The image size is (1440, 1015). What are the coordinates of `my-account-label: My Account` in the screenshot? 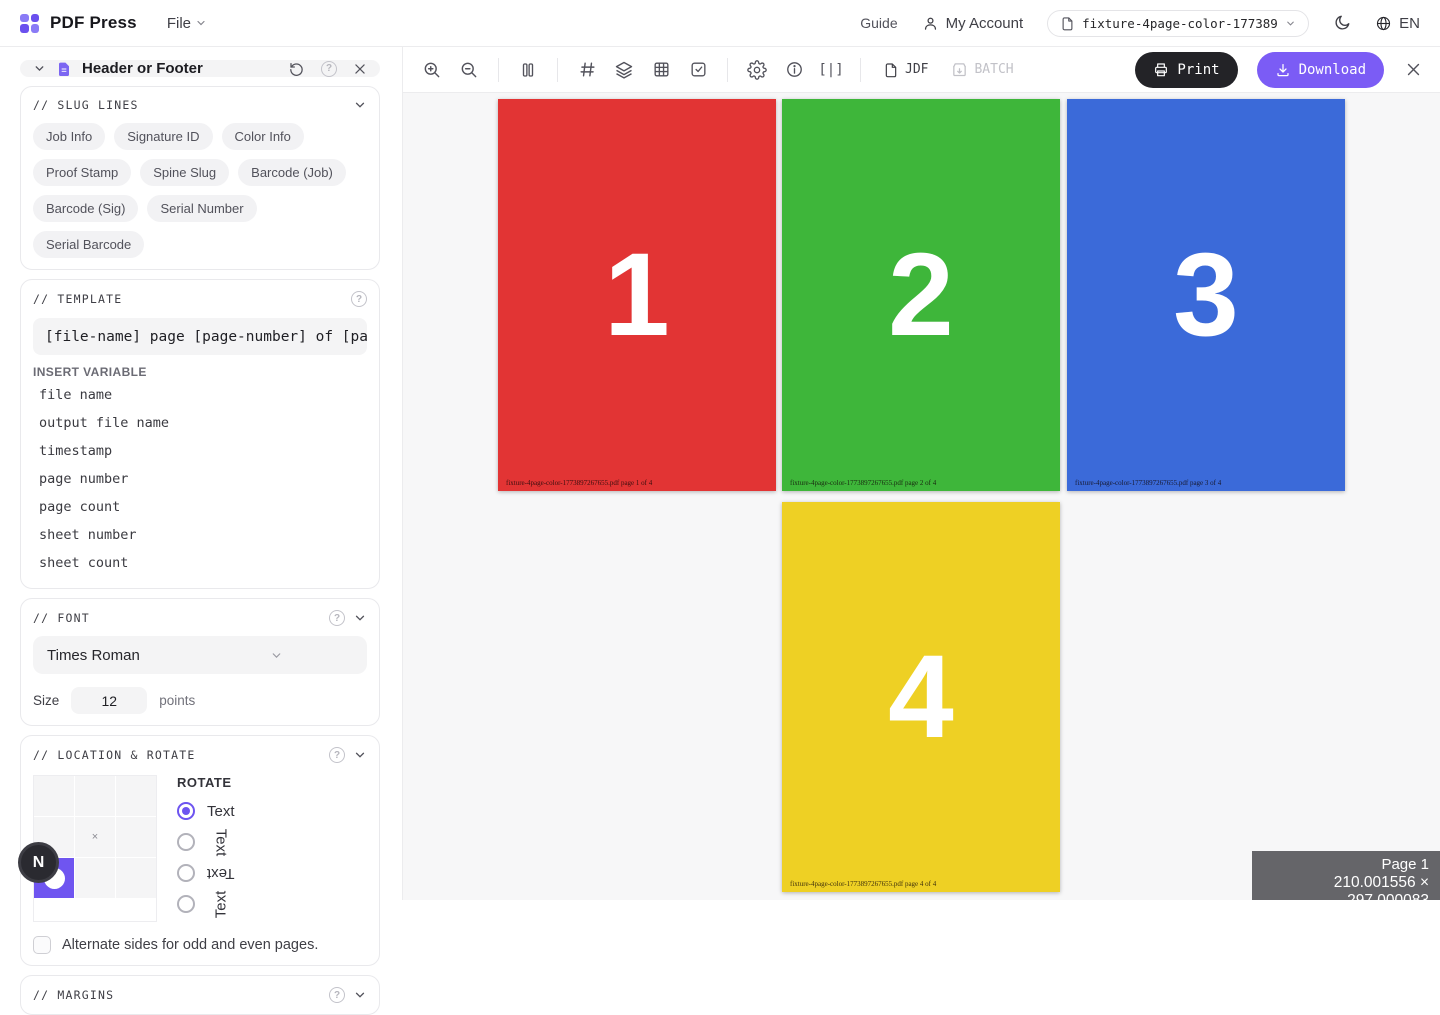 It's located at (985, 23).